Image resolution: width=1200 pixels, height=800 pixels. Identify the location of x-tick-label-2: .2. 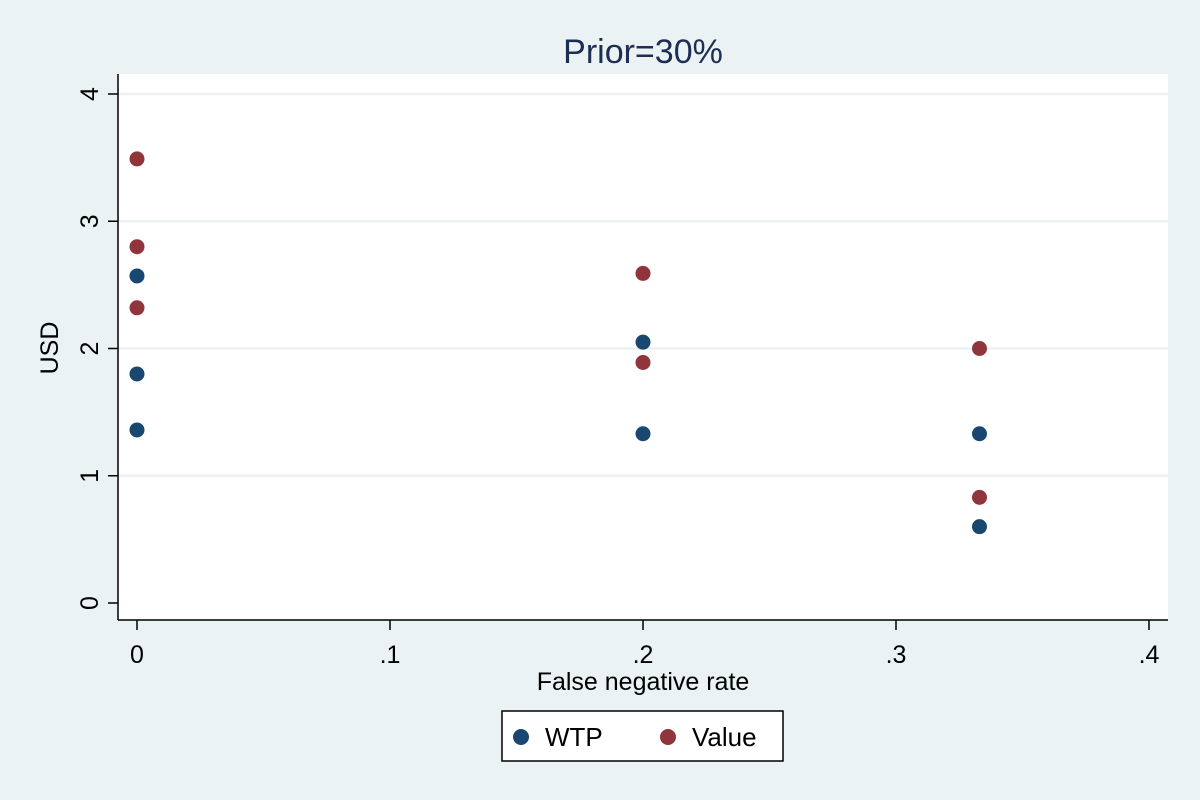
(643, 655).